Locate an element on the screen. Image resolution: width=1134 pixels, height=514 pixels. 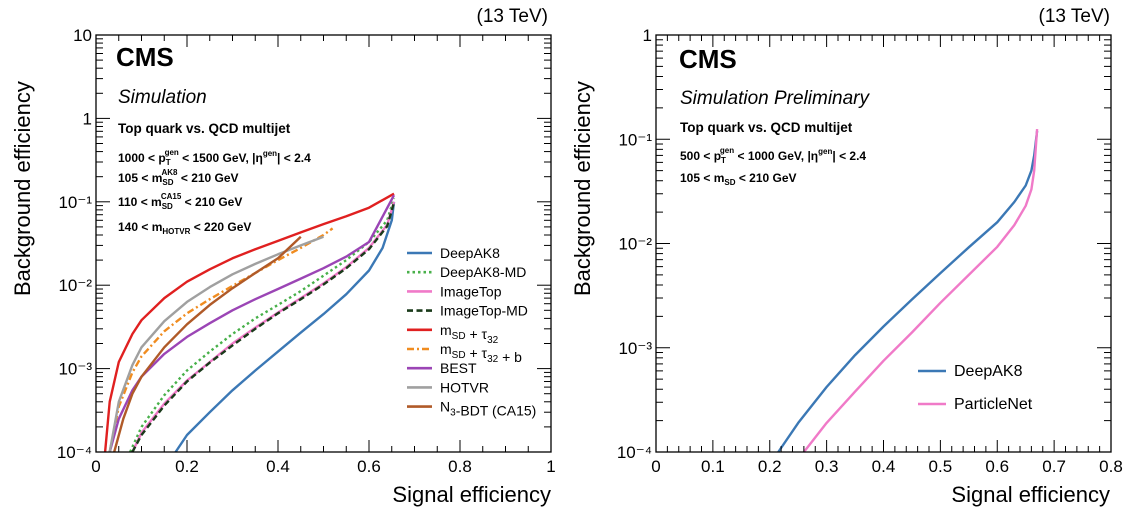
left-legend-label-n-3-bdt-ca15: N3-BDT (CA15) is located at coordinates (488, 409).